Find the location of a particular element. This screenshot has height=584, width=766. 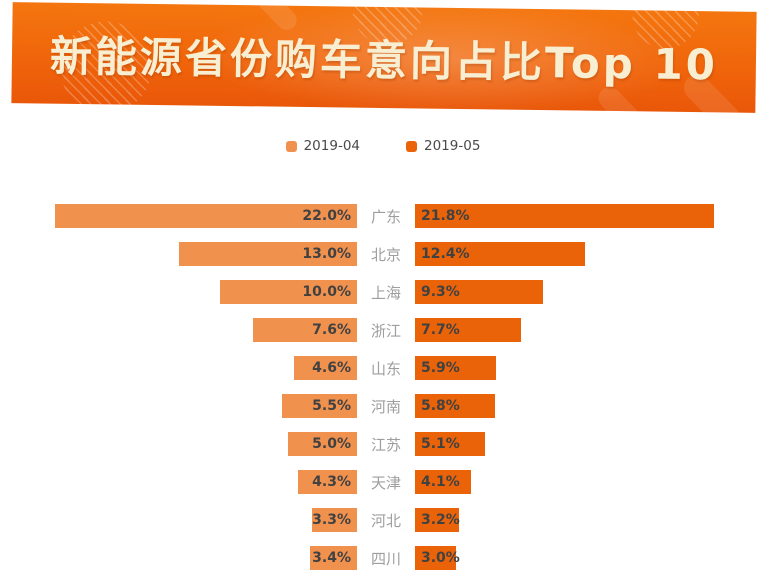

left-bar-cell: 13.0% is located at coordinates (178, 254).